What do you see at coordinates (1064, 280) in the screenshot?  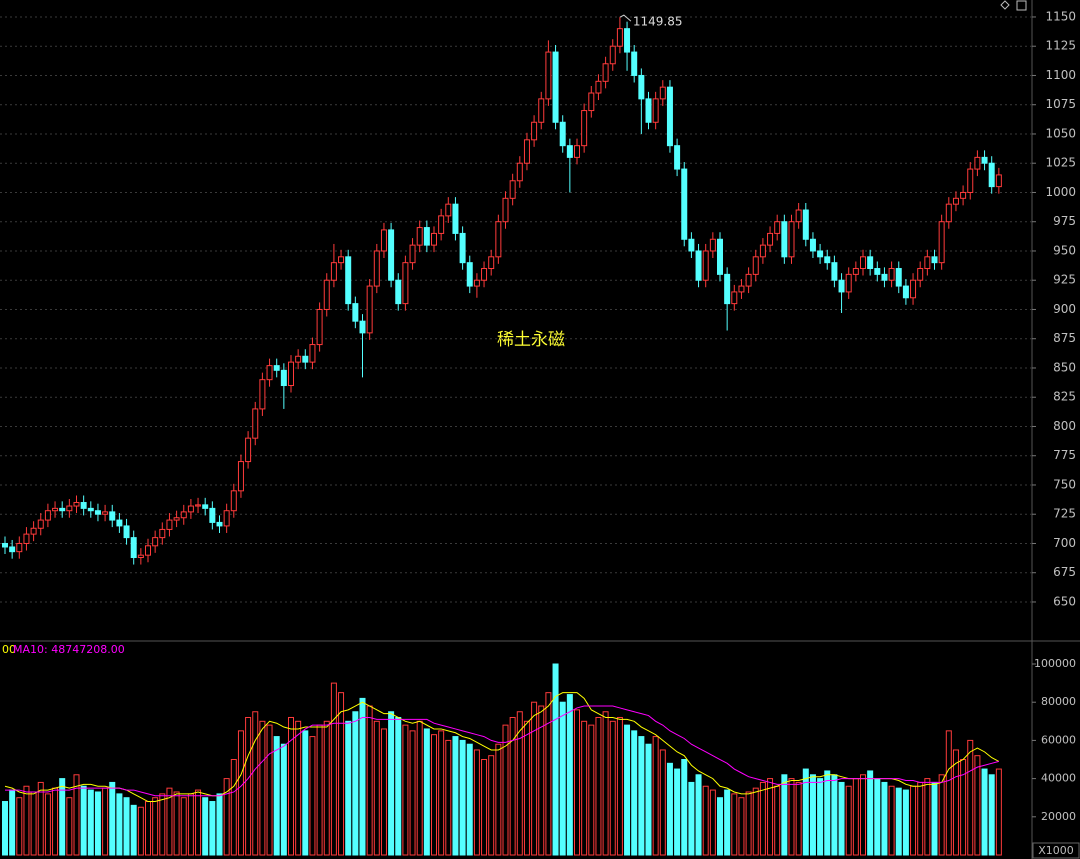 I see `y-tick-label: 925` at bounding box center [1064, 280].